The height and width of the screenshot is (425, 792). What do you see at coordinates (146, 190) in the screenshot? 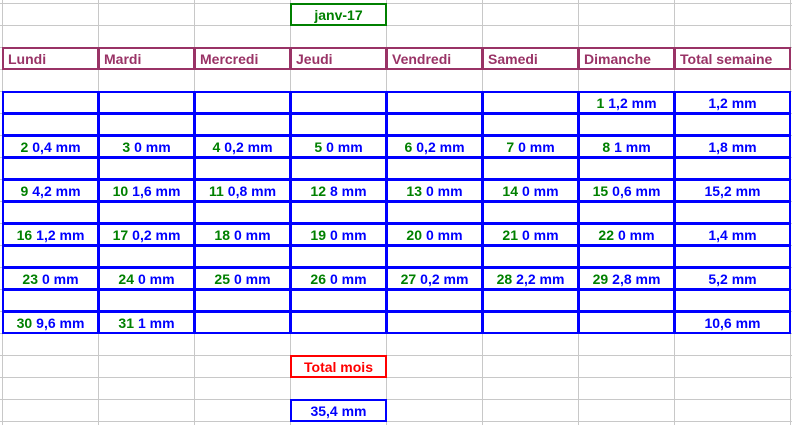
I see `day-cell-10: 10 1,6 mm` at bounding box center [146, 190].